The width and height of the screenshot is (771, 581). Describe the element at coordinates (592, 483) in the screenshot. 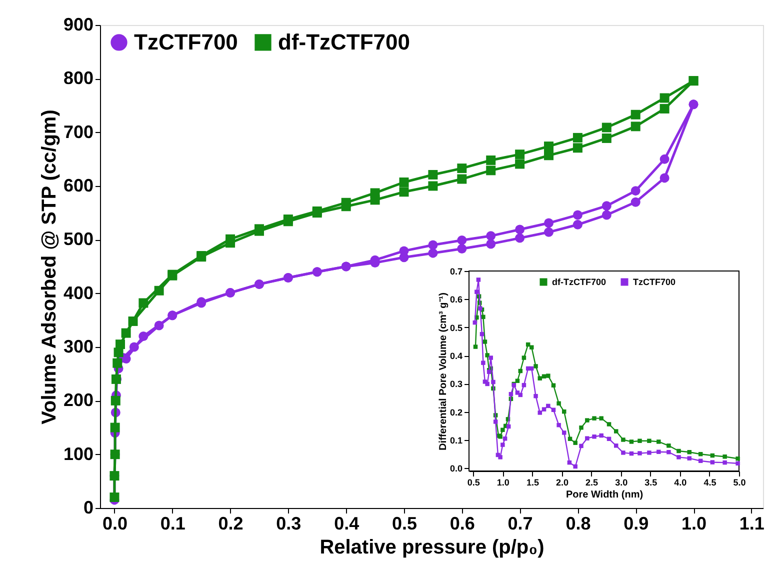

I see `x-tick-label: 2.5` at that location.